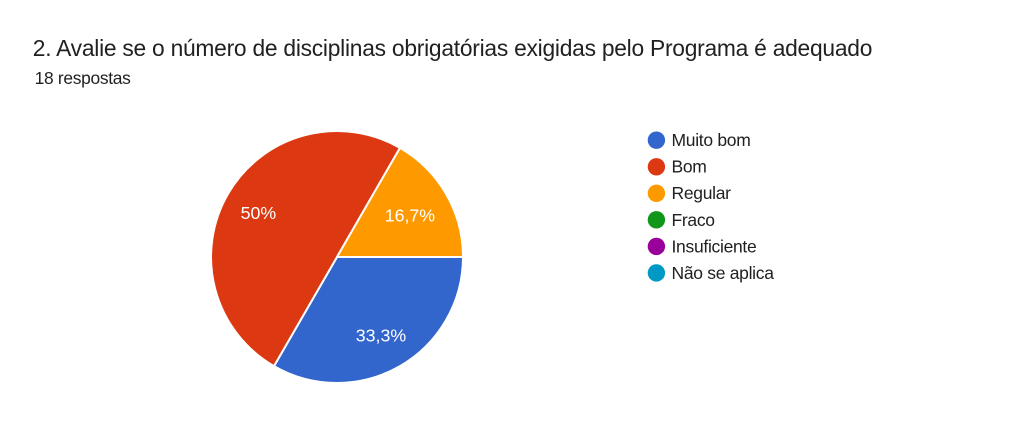  I want to click on svg-text: Regular, so click(702, 193).